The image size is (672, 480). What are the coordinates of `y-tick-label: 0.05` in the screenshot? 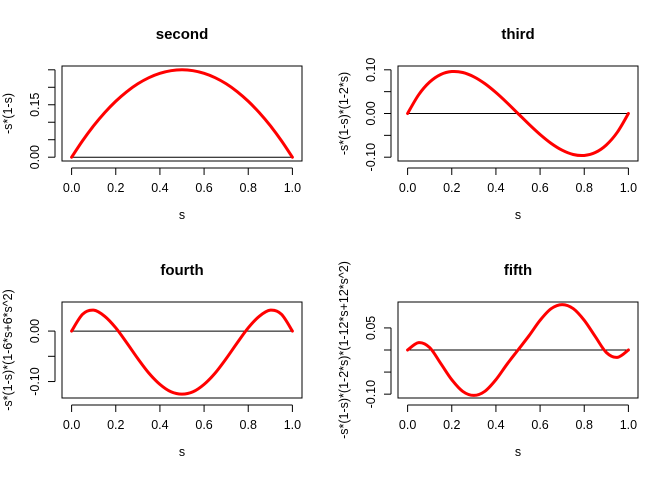 It's located at (371, 328).